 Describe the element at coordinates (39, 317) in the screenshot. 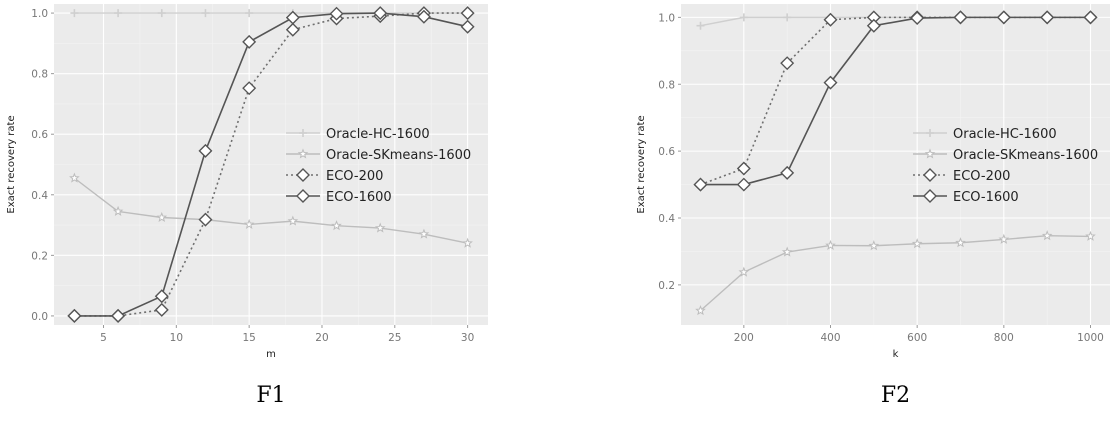

I see `y-tick-label: 0.0` at that location.